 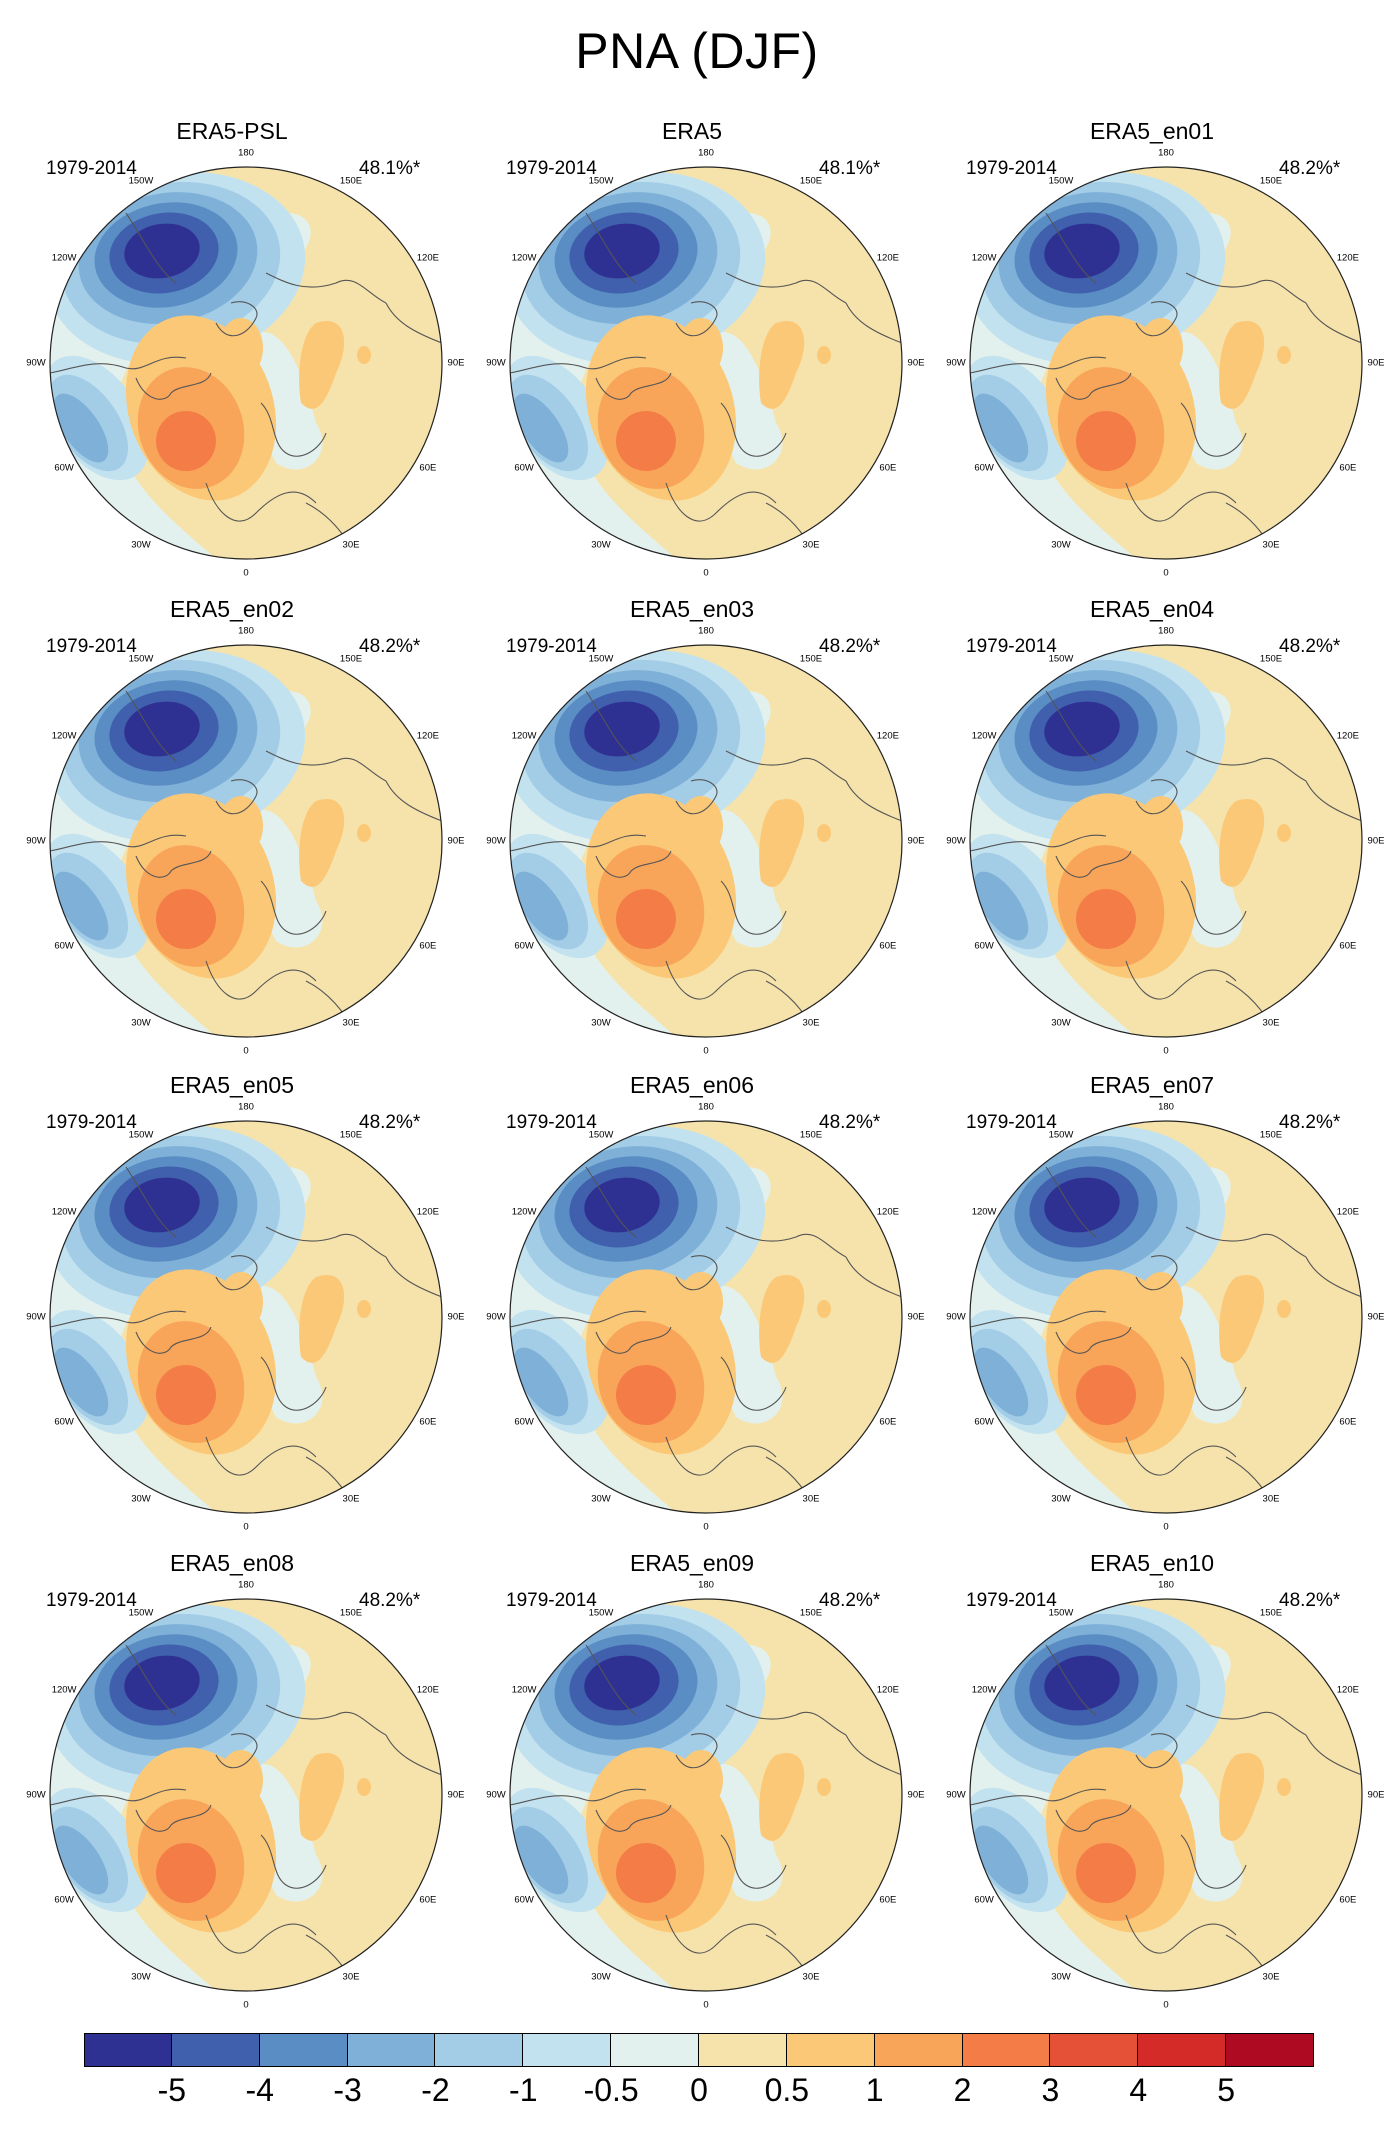 What do you see at coordinates (259, 2090) in the screenshot?
I see `colorbar-tick-label: -4` at bounding box center [259, 2090].